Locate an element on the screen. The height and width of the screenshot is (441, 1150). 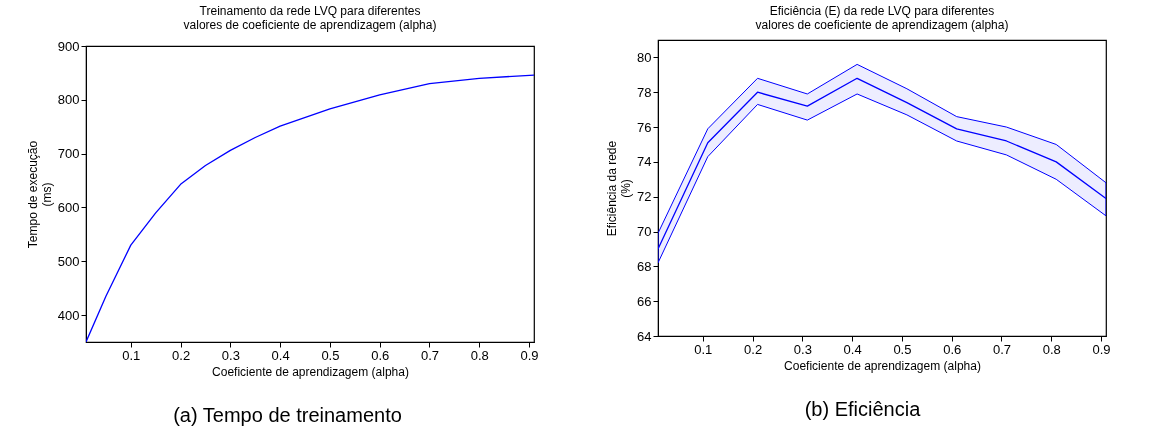
y-tick-label: 600 is located at coordinates (68, 207).